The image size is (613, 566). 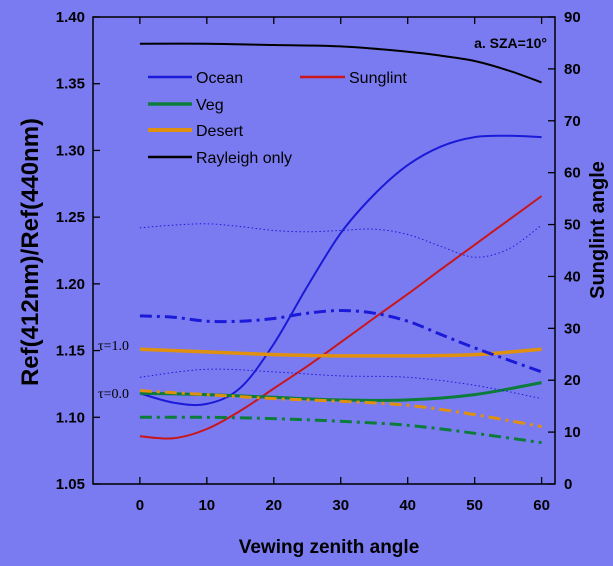 I want to click on y-axis-right-title: Sunglint angle, so click(x=598, y=230).